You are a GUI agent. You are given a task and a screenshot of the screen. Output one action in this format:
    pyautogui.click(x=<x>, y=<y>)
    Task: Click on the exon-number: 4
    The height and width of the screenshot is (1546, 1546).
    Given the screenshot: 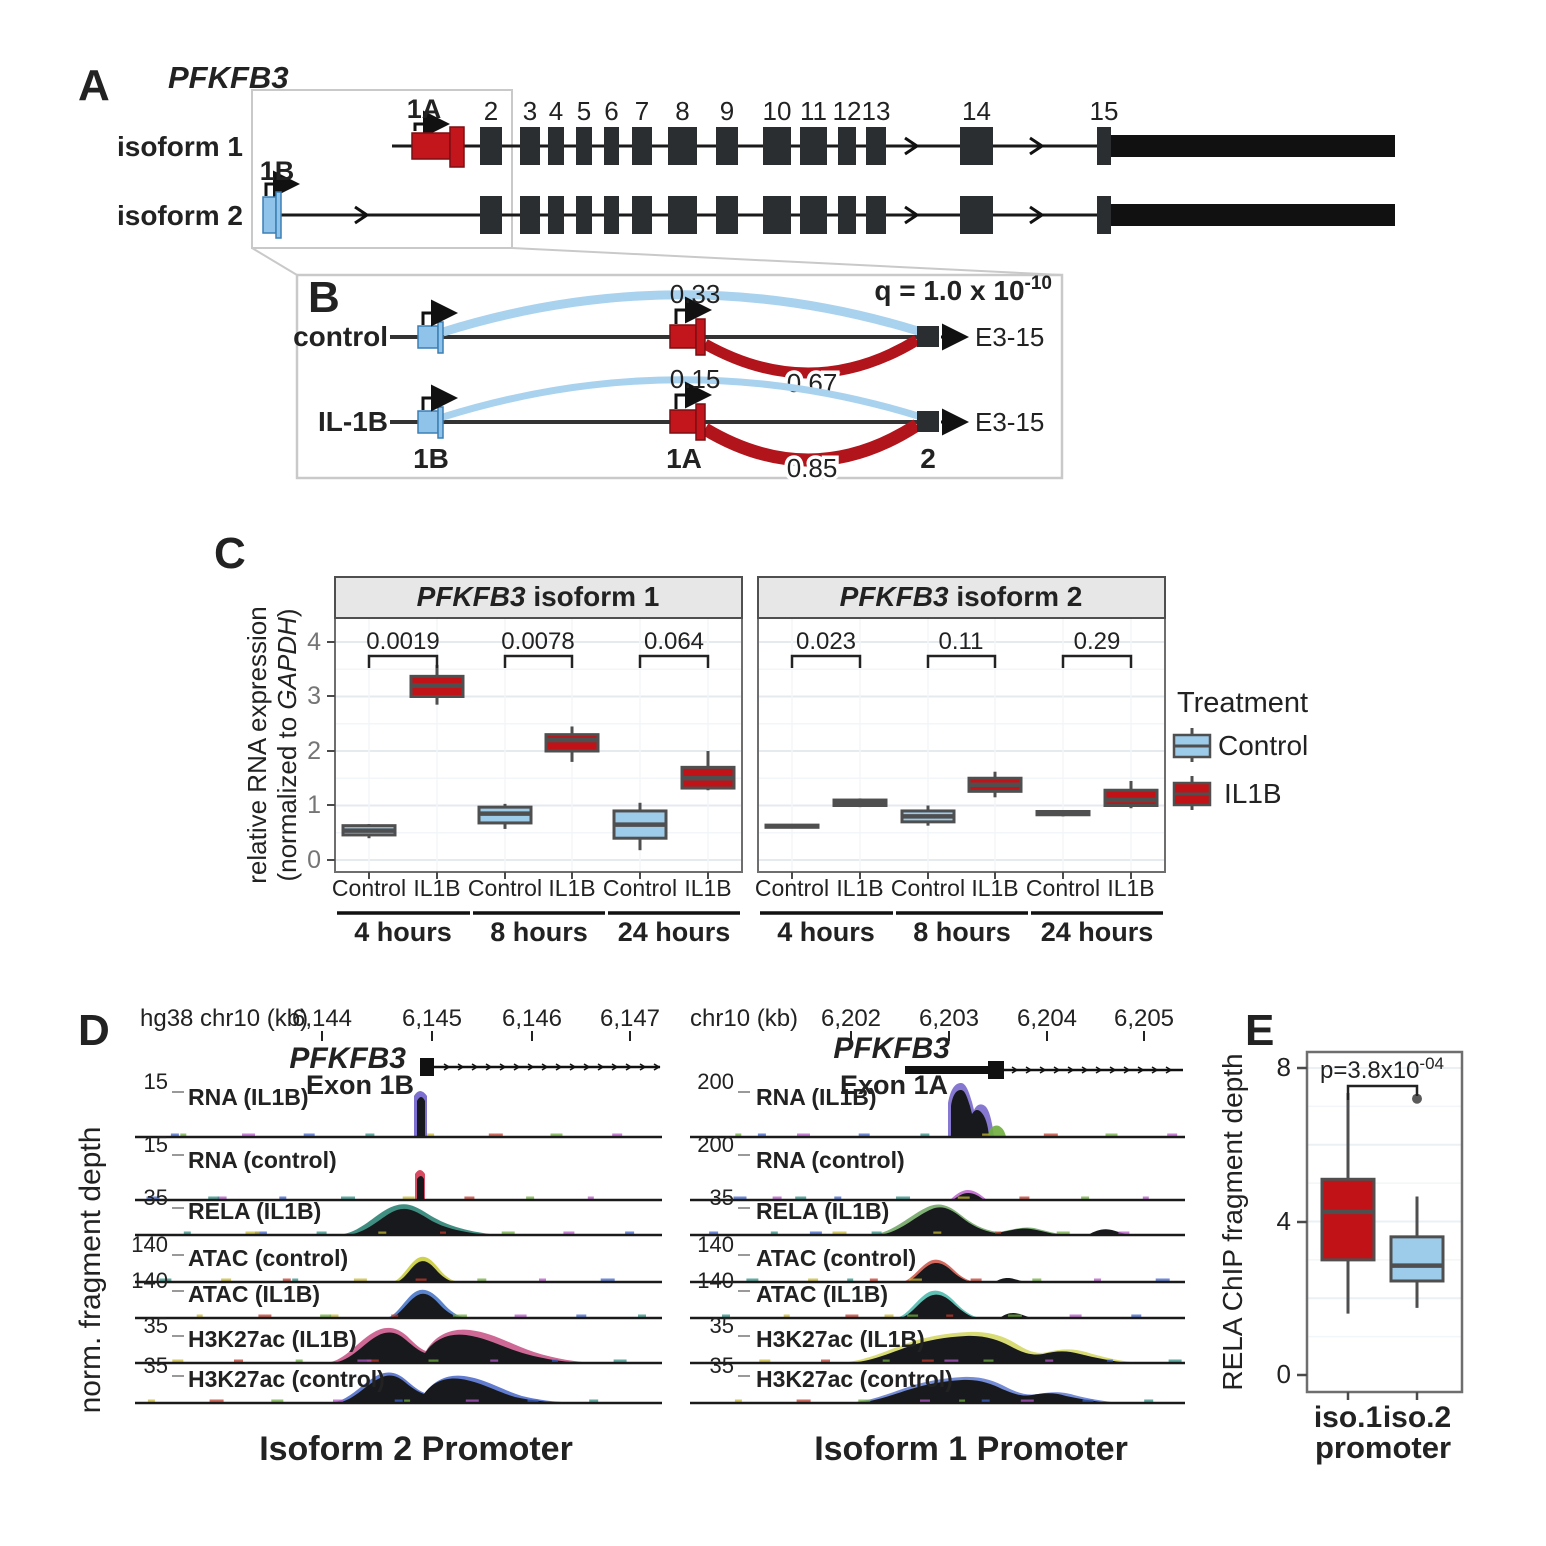 What is the action you would take?
    pyautogui.click(x=556, y=111)
    